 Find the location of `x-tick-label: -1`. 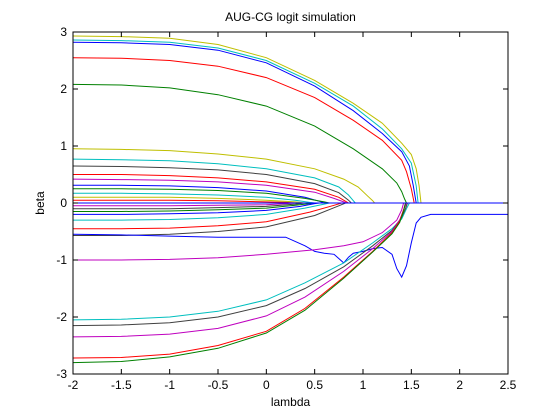

x-tick-label: -1 is located at coordinates (169, 385).